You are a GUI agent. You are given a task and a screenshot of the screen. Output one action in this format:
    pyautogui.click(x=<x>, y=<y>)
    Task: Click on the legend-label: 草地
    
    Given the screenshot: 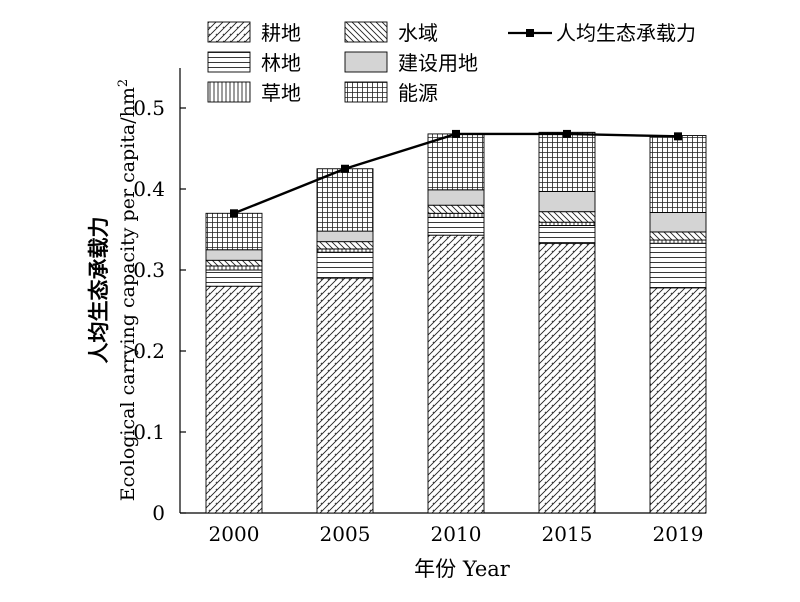 What is the action you would take?
    pyautogui.click(x=281, y=93)
    